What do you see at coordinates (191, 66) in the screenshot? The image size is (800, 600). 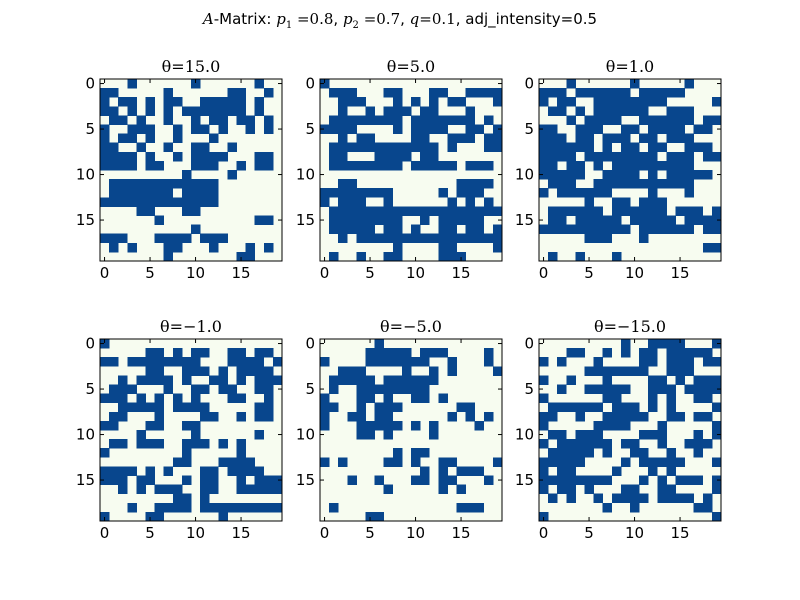 I see `subplot-title: θ=15.0` at bounding box center [191, 66].